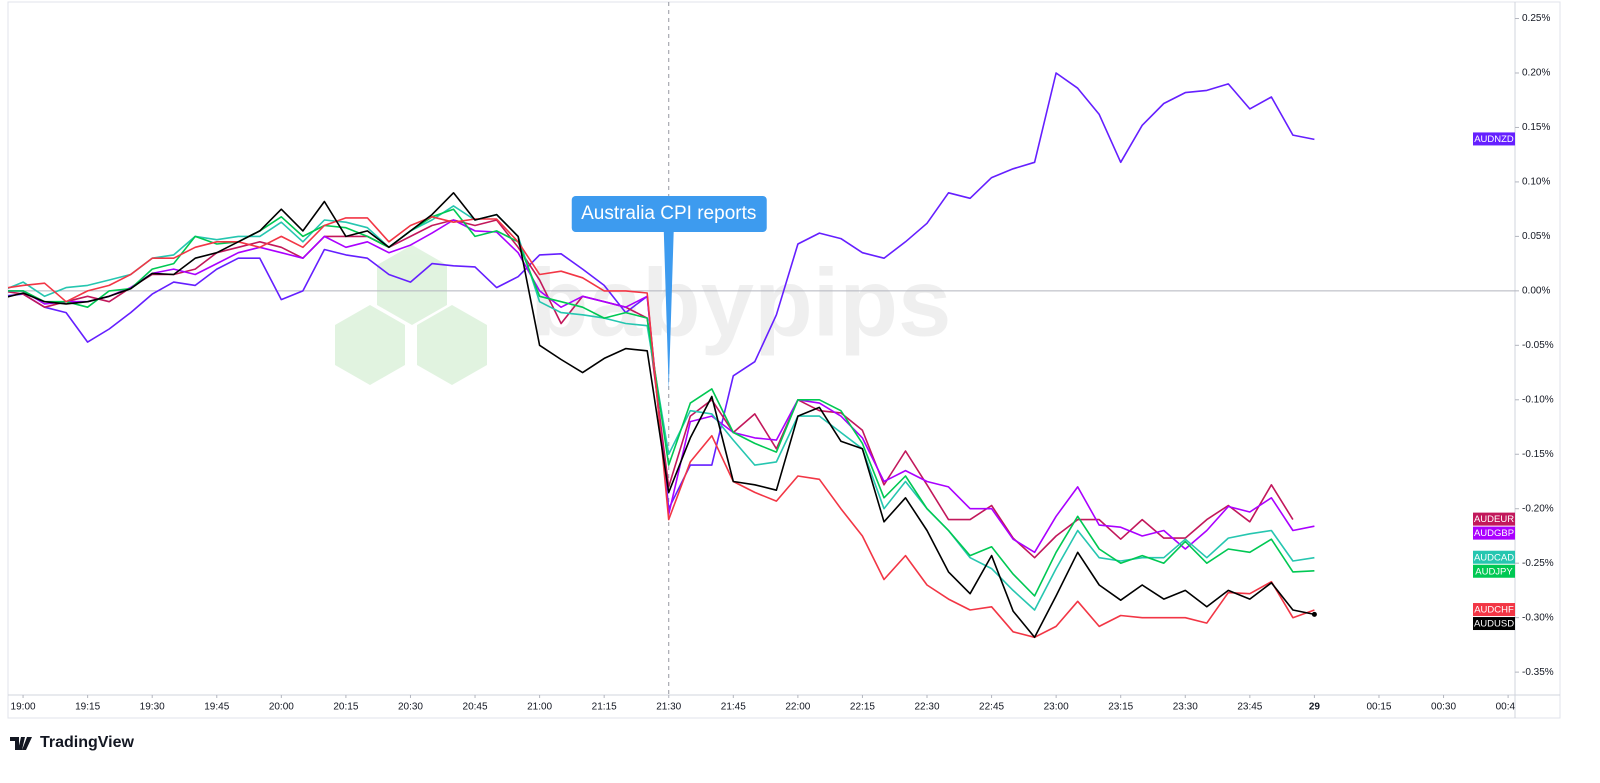 This screenshot has width=1600, height=783. Describe the element at coordinates (1536, 127) in the screenshot. I see `y-tick-label: 0.15%` at that location.